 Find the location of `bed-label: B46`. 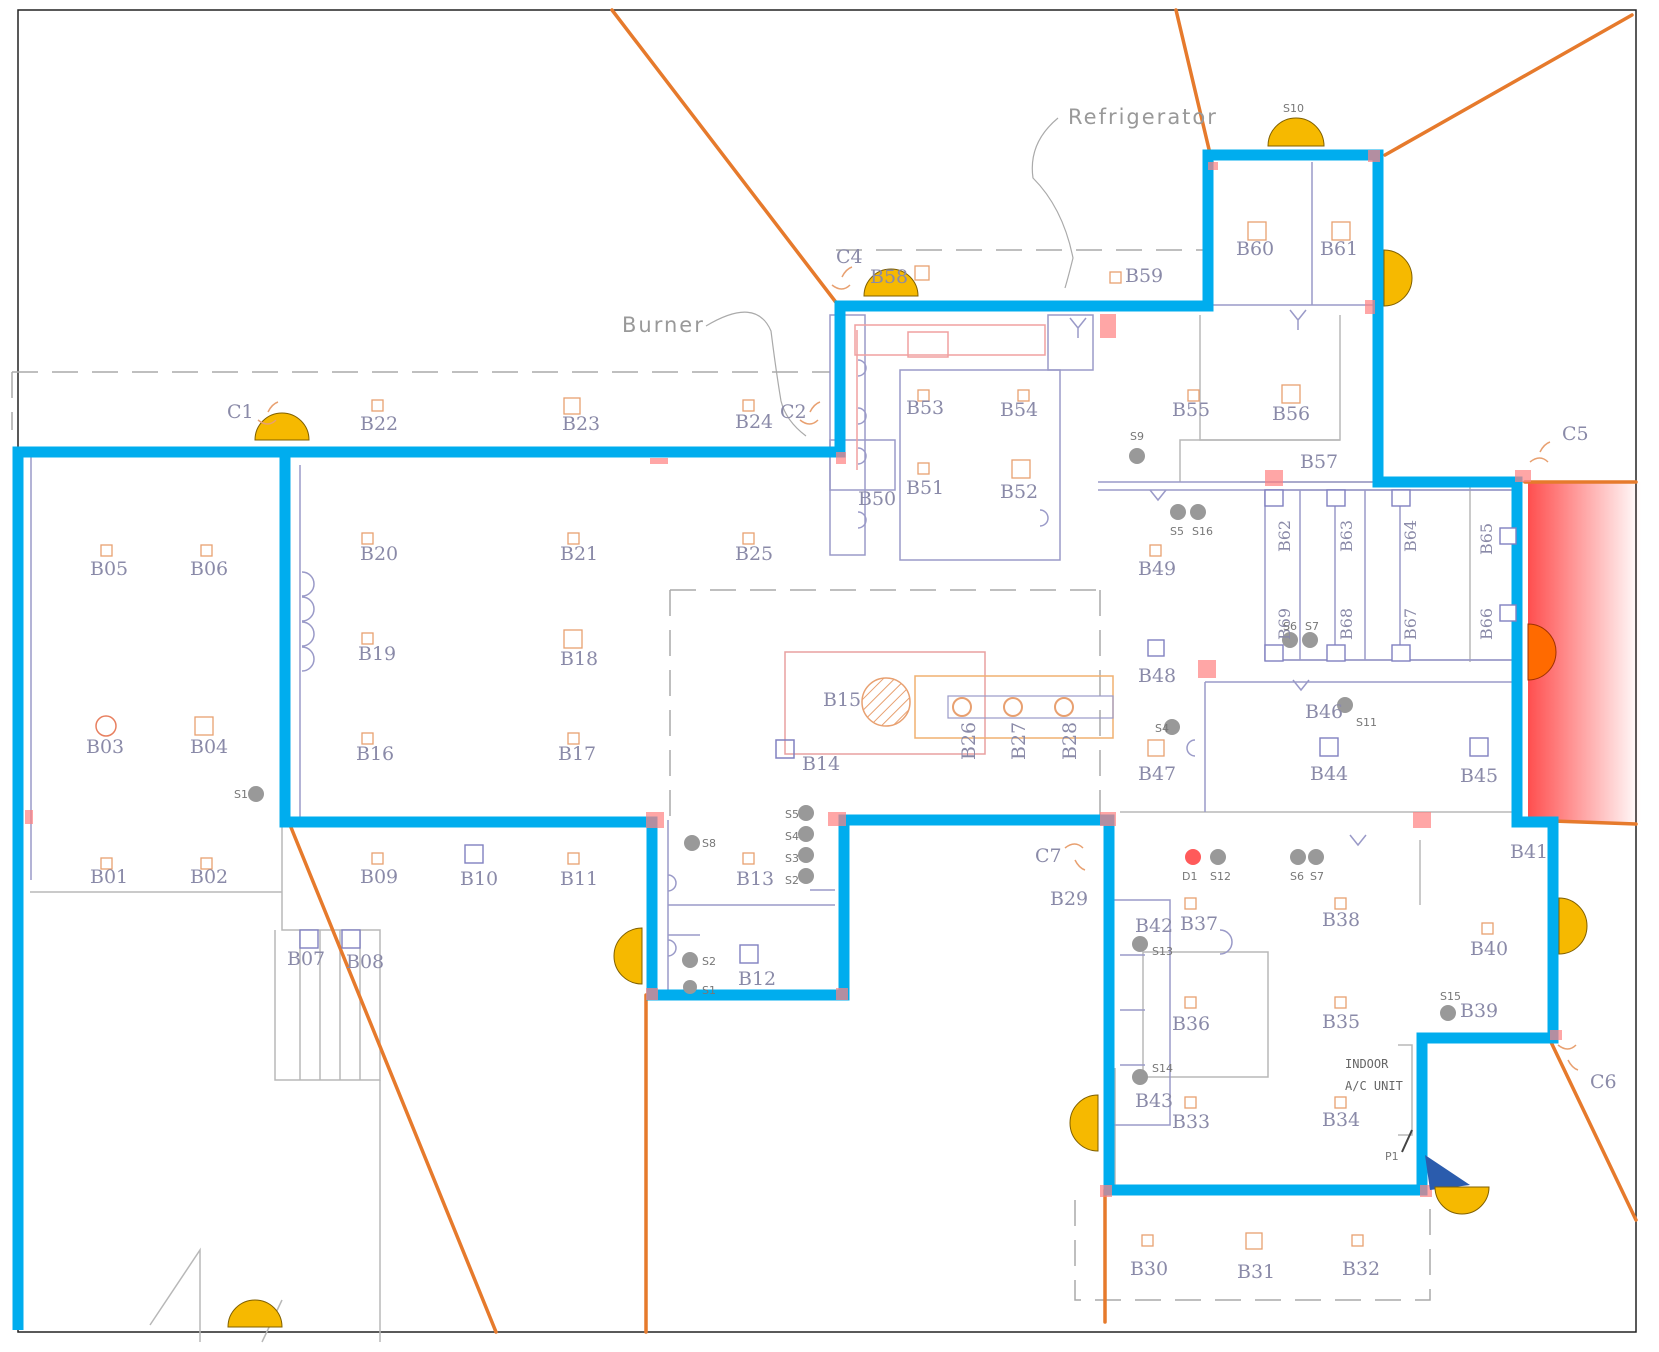

bed-label: B46 is located at coordinates (1324, 712).